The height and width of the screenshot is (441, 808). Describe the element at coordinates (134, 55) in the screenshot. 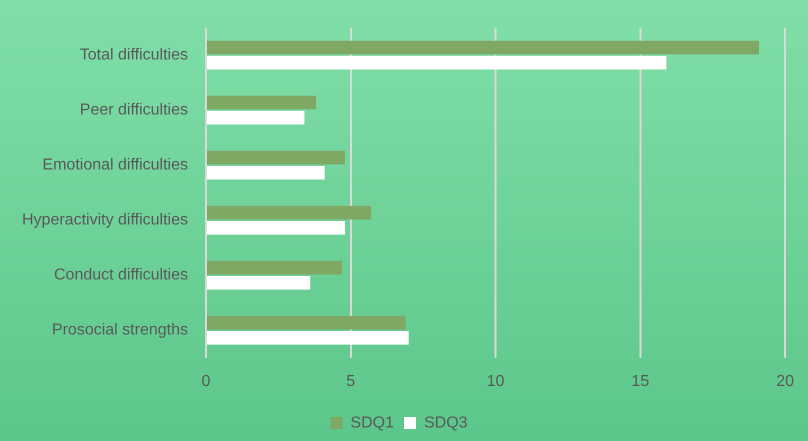

I see `y-tick-label: Total difficulties` at that location.